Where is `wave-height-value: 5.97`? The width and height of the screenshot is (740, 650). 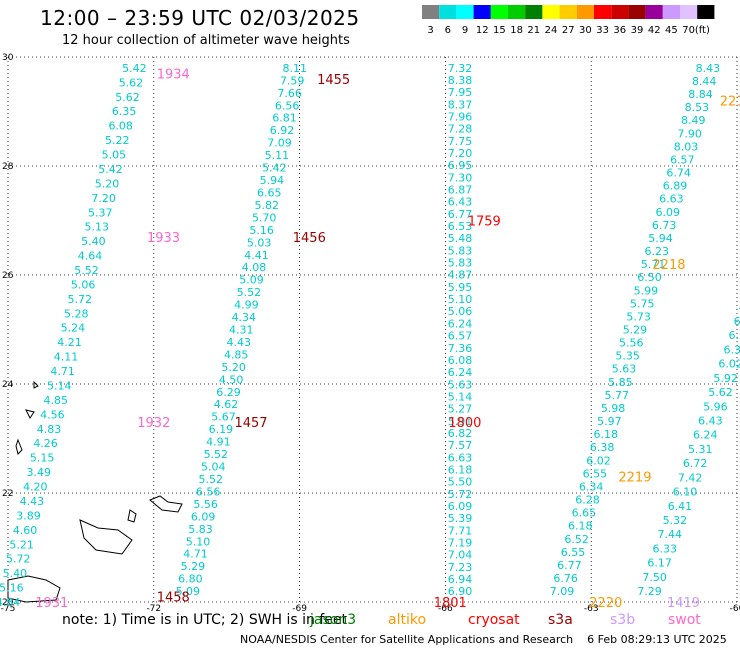
wave-height-value: 5.97 is located at coordinates (609, 421).